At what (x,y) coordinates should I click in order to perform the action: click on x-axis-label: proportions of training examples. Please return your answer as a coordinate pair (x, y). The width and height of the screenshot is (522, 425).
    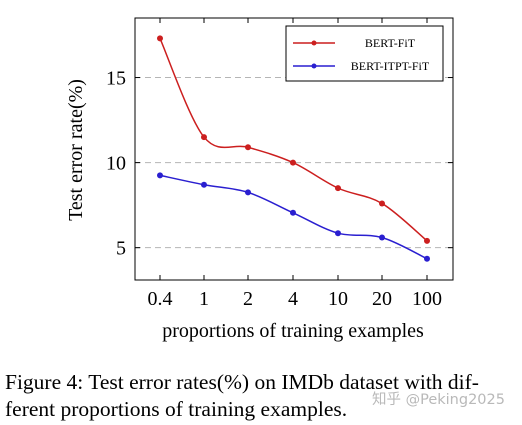
    Looking at the image, I should click on (293, 331).